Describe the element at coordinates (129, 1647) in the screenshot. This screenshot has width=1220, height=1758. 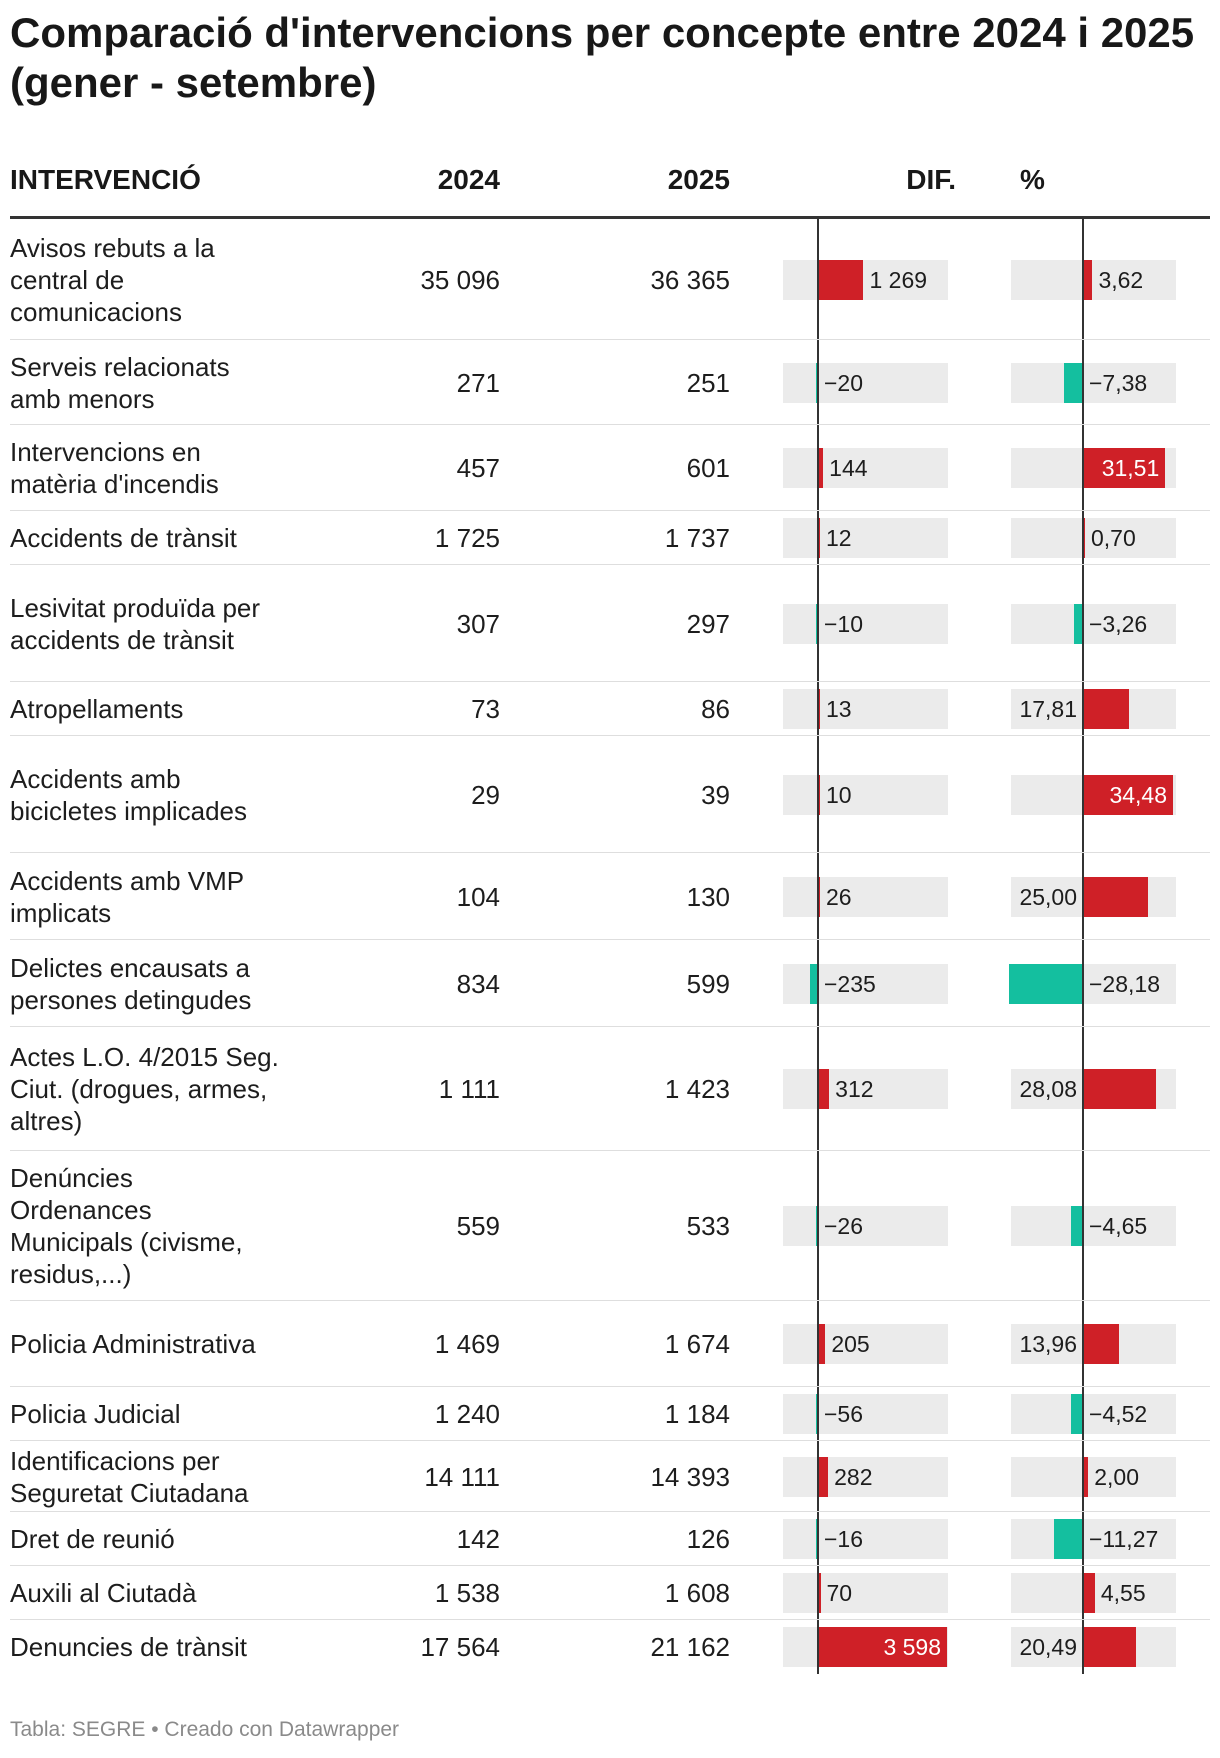
I see `row-label: Denuncies de trànsit` at that location.